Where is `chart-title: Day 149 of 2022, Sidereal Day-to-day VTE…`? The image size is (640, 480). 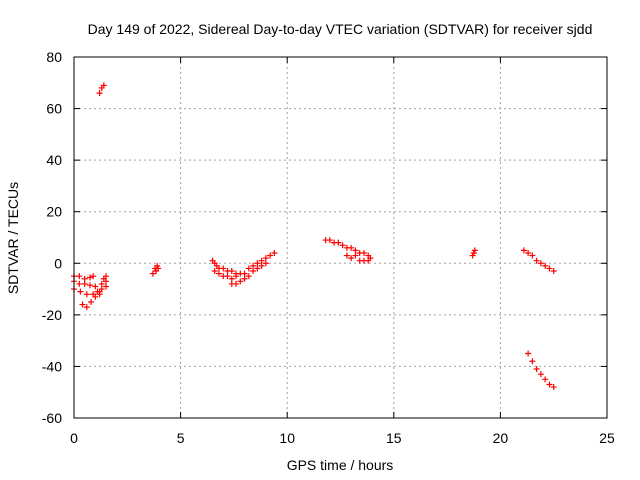
chart-title: Day 149 of 2022, Sidereal Day-to-day VTE… is located at coordinates (340, 29).